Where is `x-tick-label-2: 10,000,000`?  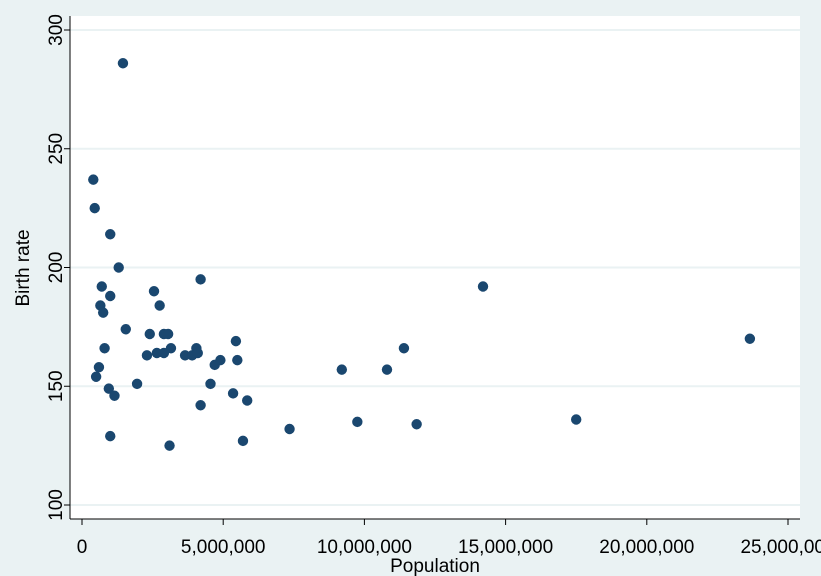 x-tick-label-2: 10,000,000 is located at coordinates (364, 547).